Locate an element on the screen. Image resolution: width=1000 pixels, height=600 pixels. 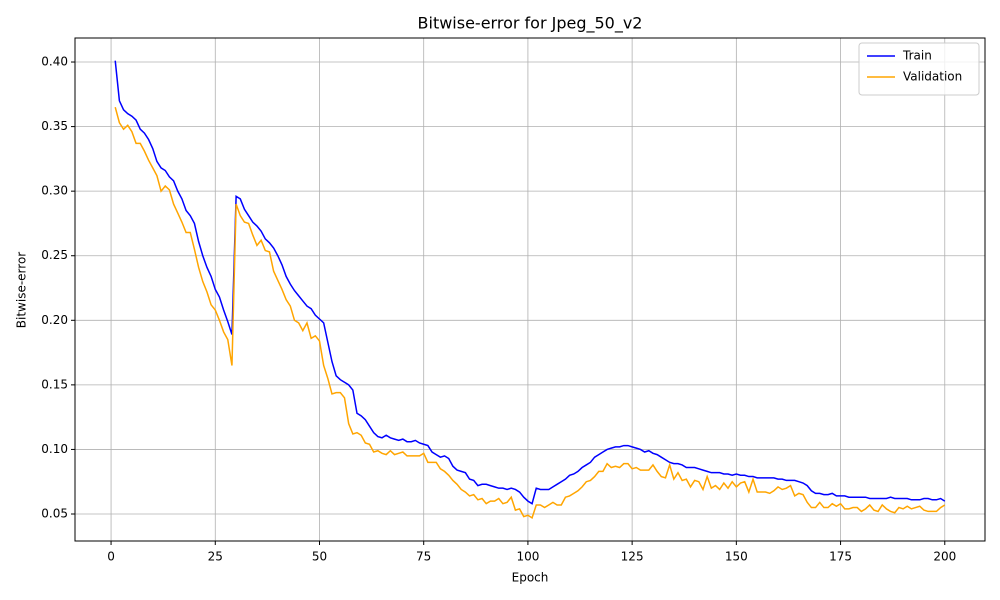
x-tick-label: 50 is located at coordinates (319, 557).